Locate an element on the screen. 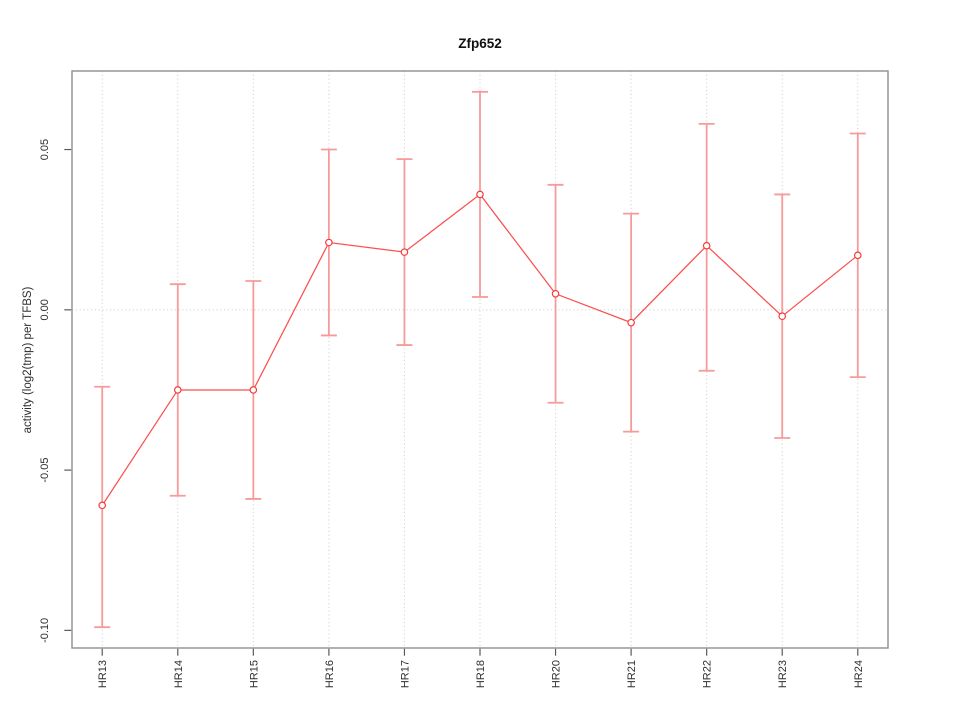  x-tick-label: HR22 is located at coordinates (708, 674).